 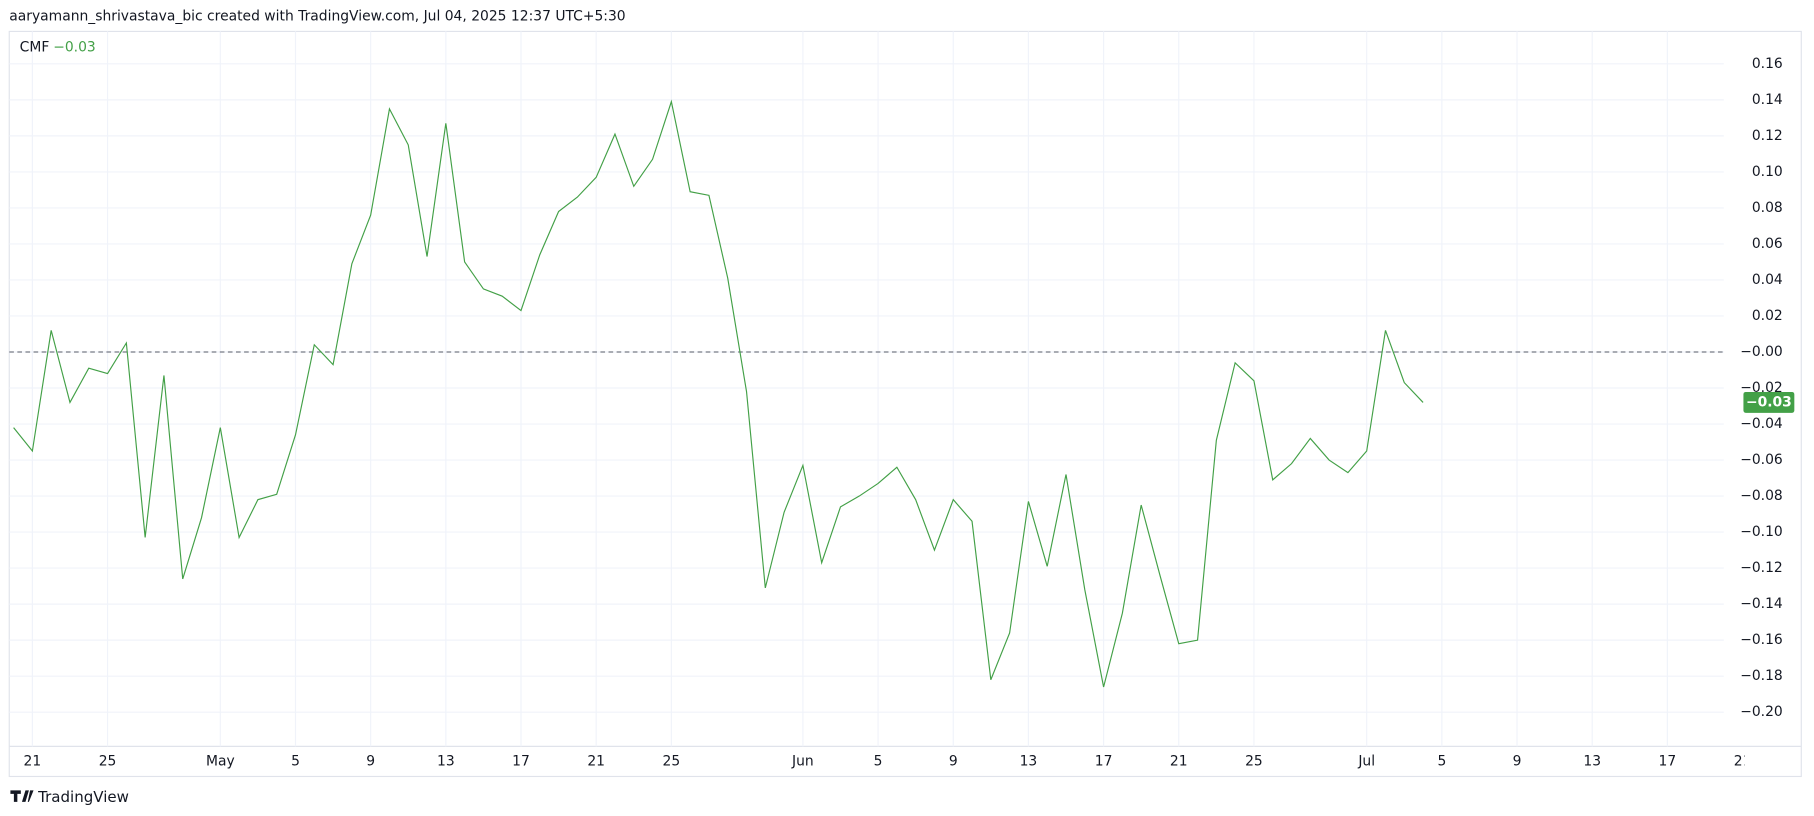 I want to click on y-tick-label: 0.02, so click(x=1767, y=316).